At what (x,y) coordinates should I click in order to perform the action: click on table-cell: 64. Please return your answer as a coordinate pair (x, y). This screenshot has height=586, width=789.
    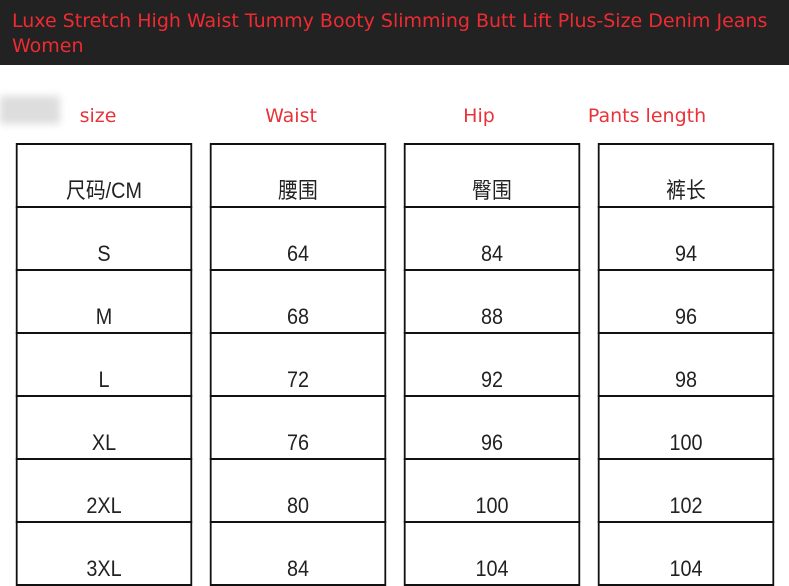
    Looking at the image, I should click on (298, 238).